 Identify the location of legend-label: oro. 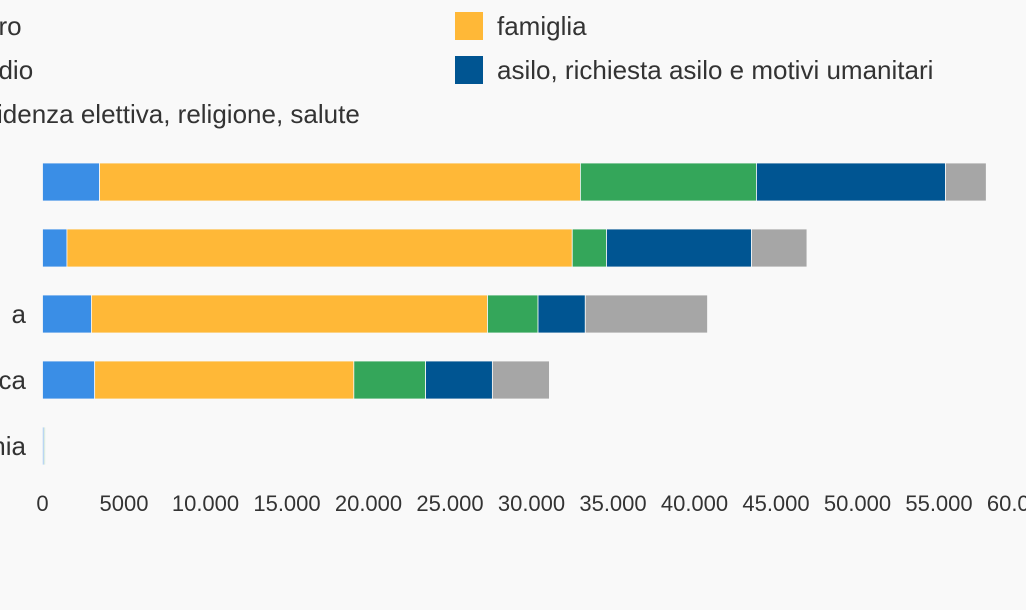
(11, 26).